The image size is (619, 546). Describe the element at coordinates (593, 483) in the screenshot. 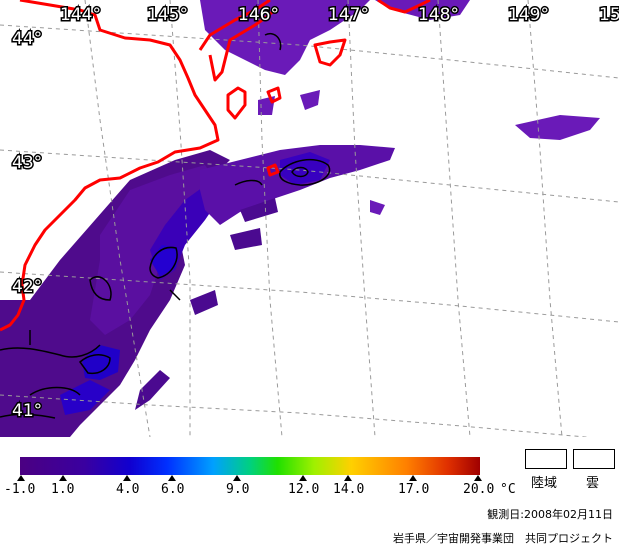

I see `cloud-key-label: 雲` at that location.